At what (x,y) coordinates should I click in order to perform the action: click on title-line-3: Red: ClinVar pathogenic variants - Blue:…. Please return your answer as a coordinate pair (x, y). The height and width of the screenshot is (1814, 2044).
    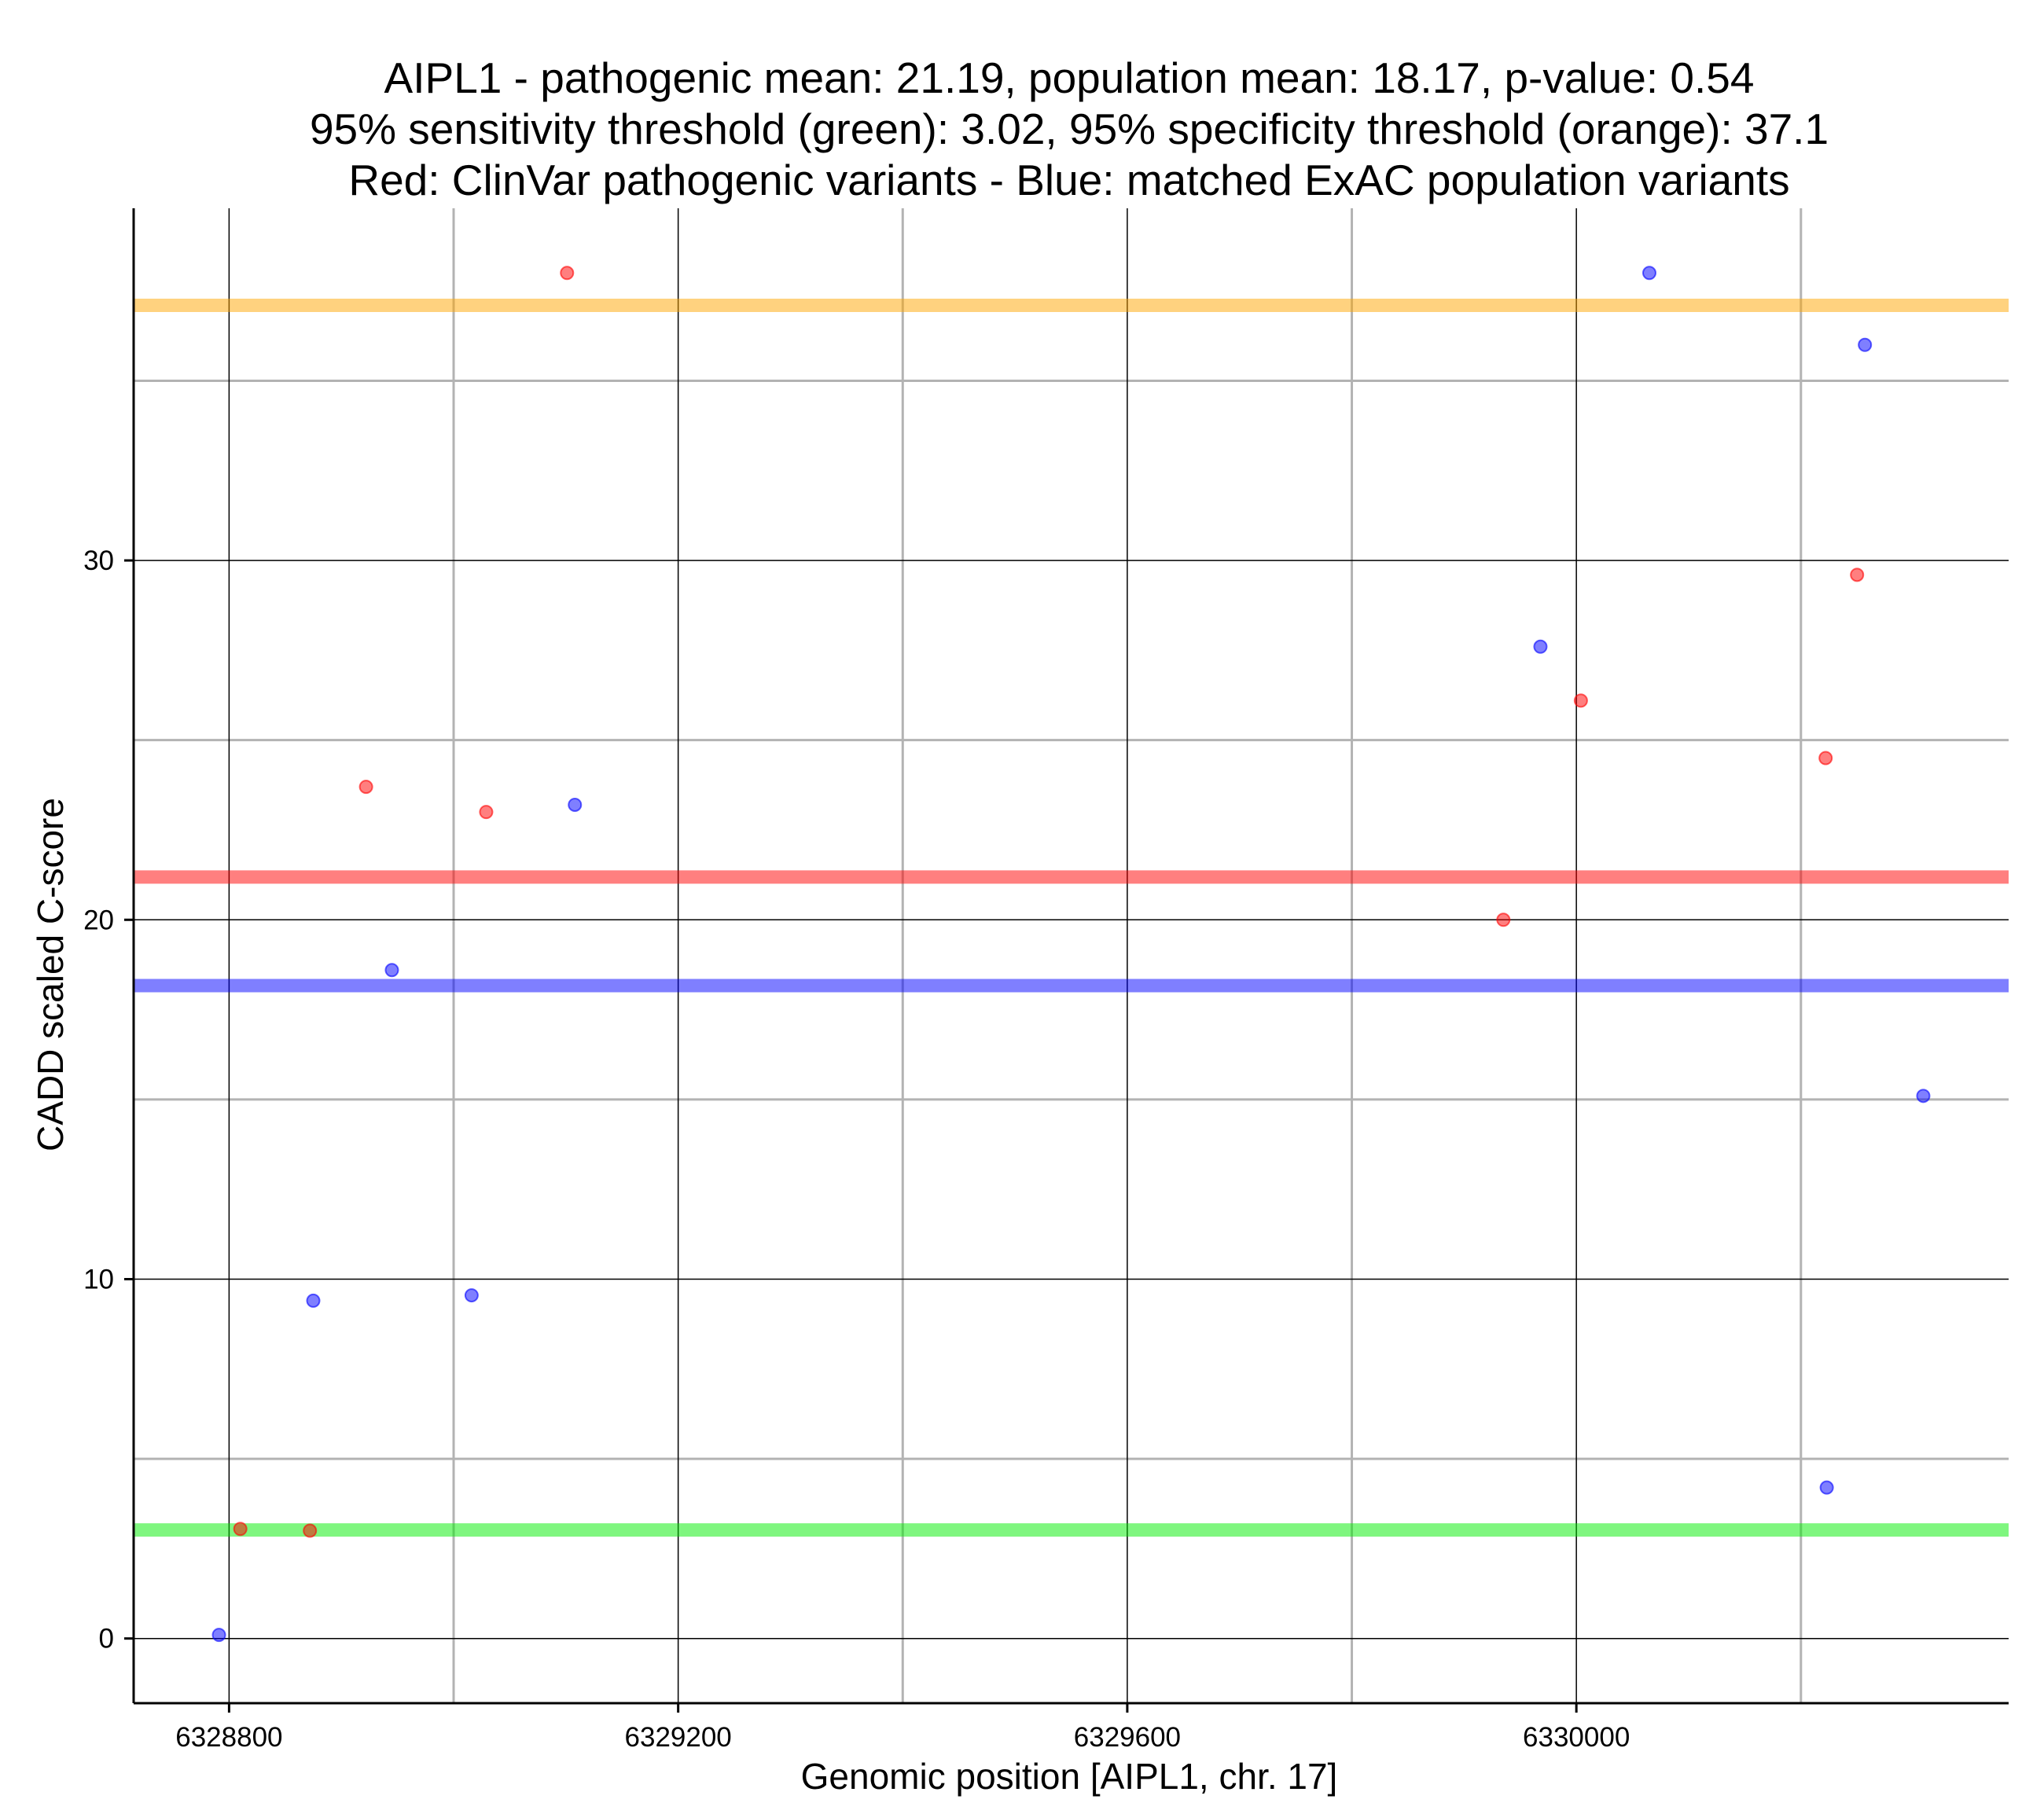
    Looking at the image, I should click on (1069, 180).